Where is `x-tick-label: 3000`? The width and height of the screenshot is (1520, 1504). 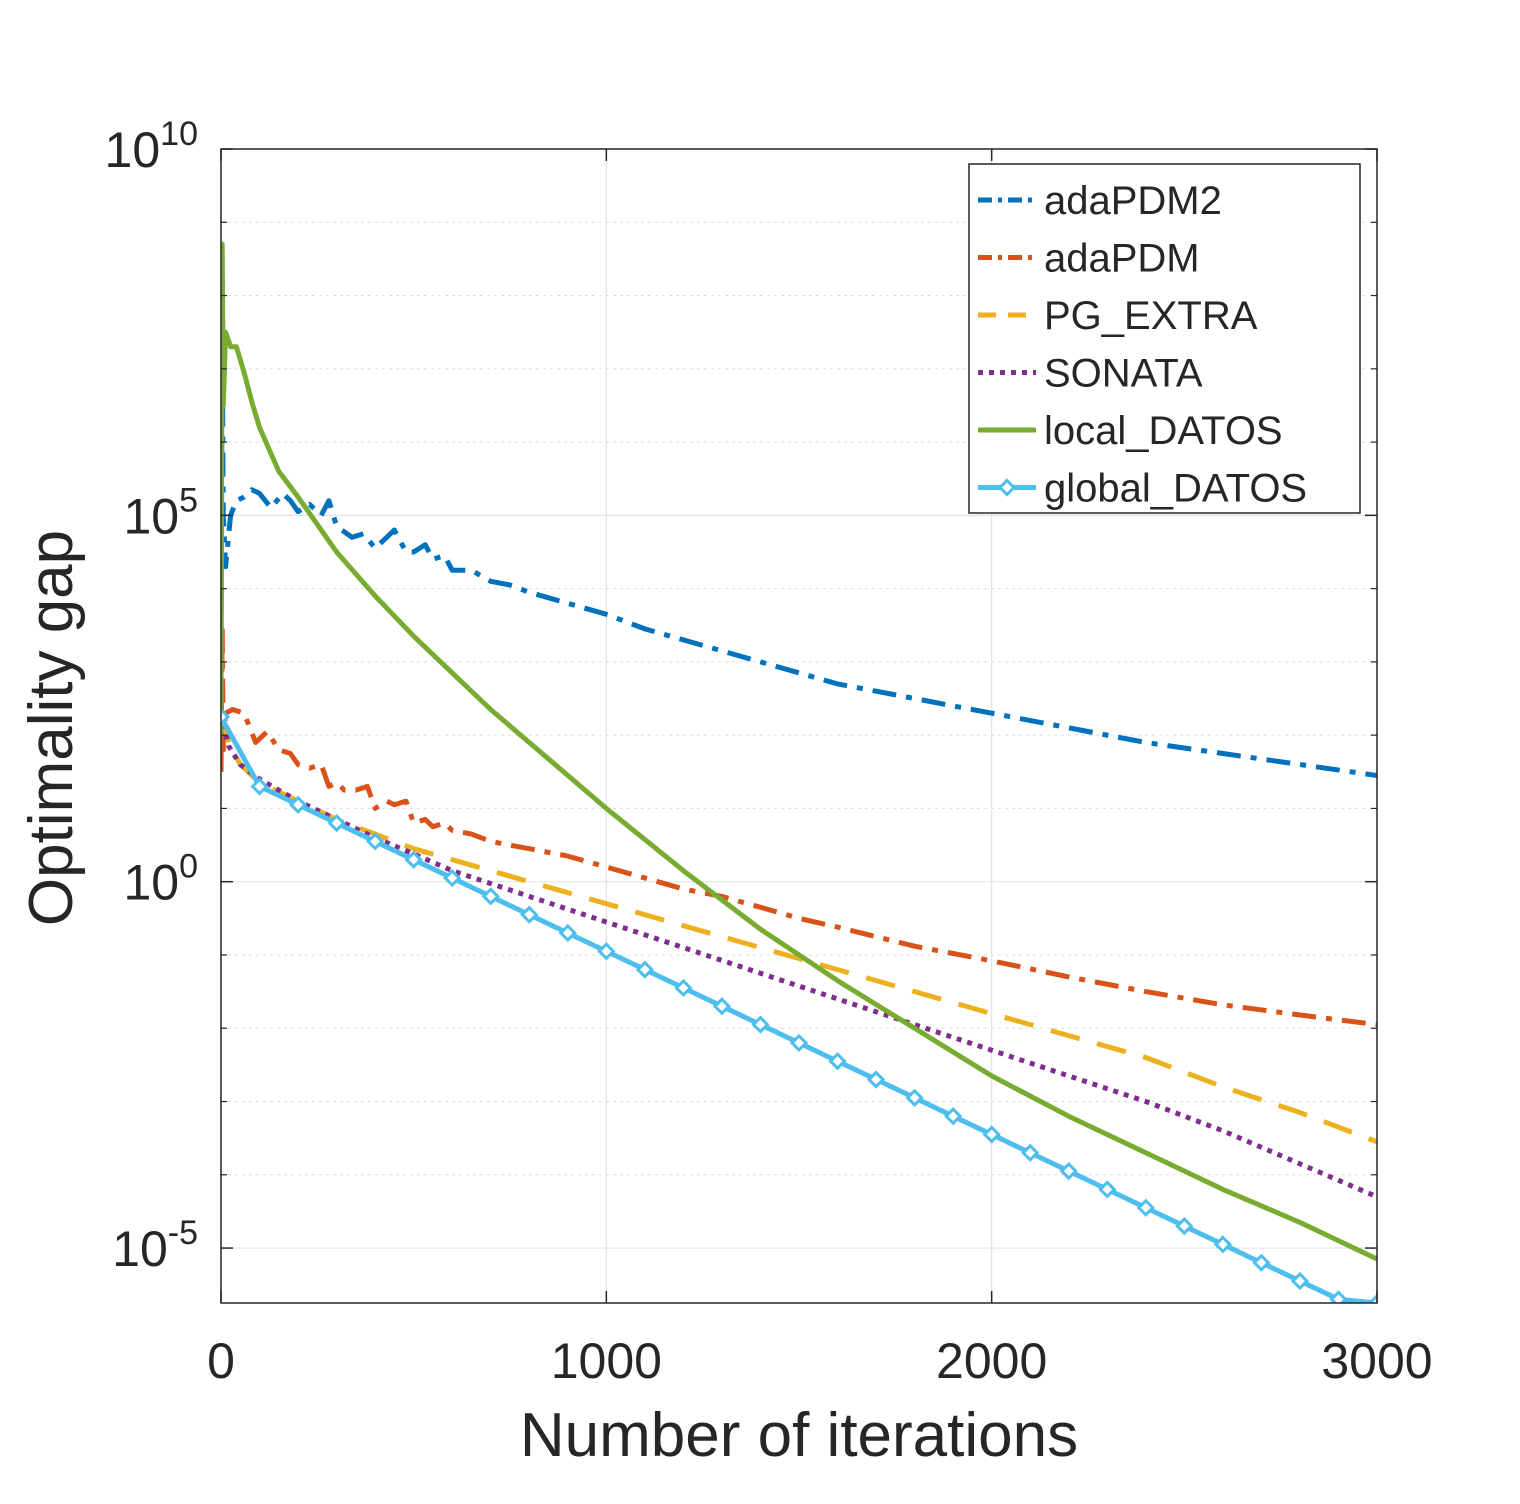
x-tick-label: 3000 is located at coordinates (1376, 1361).